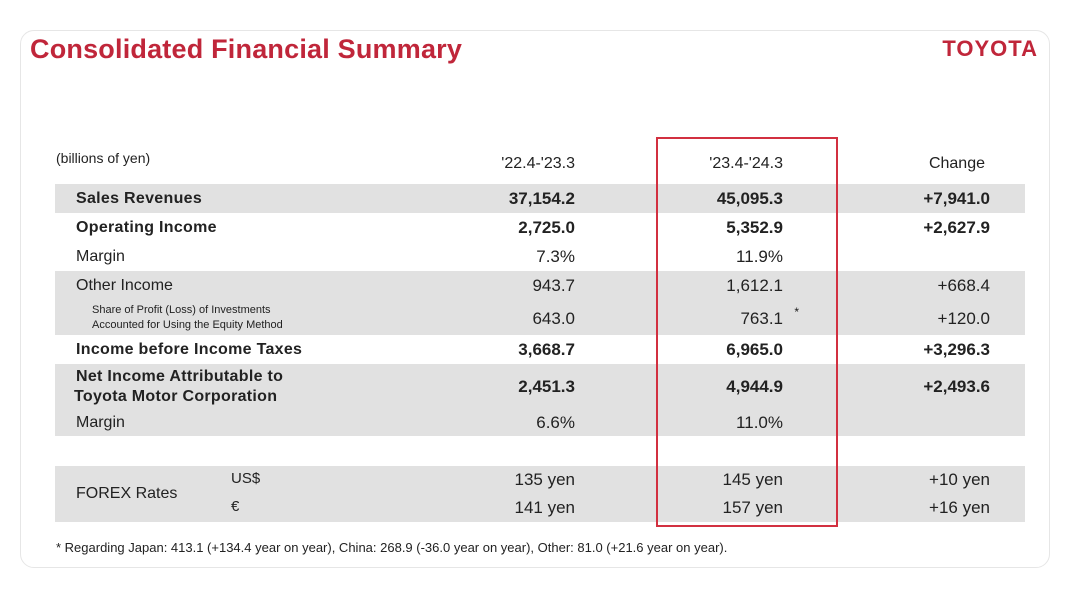 Image resolution: width=1080 pixels, height=594 pixels. I want to click on value-prior: 3,668.7, so click(546, 349).